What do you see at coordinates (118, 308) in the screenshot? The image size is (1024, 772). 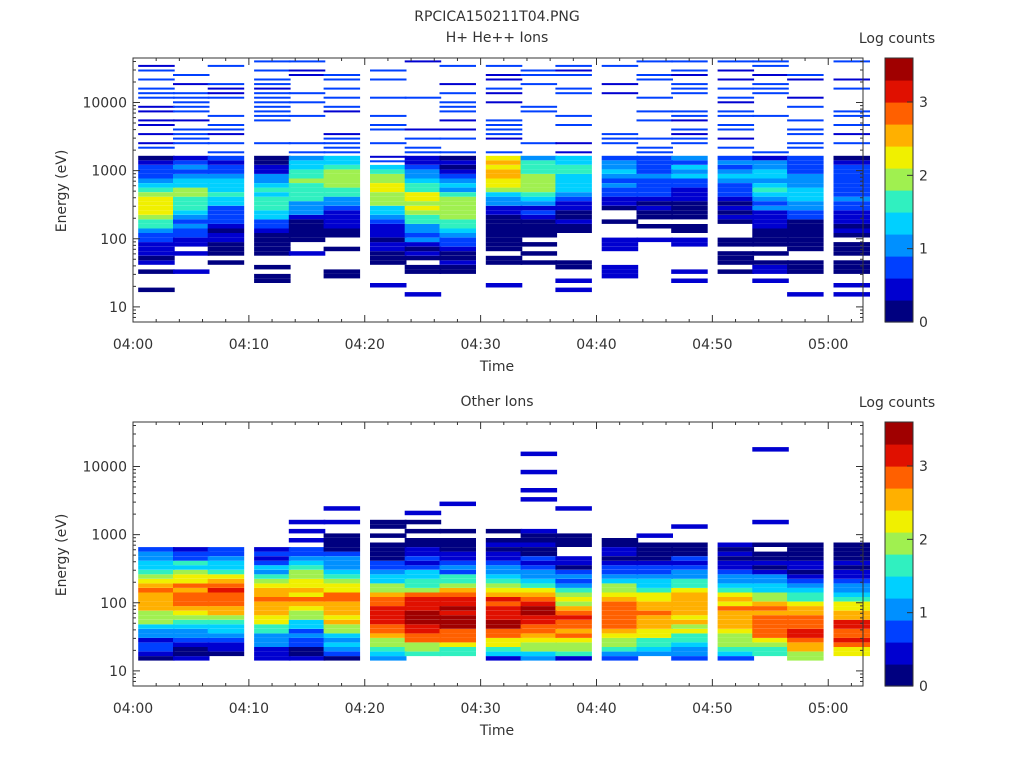 I see `y-tick-label: 10` at bounding box center [118, 308].